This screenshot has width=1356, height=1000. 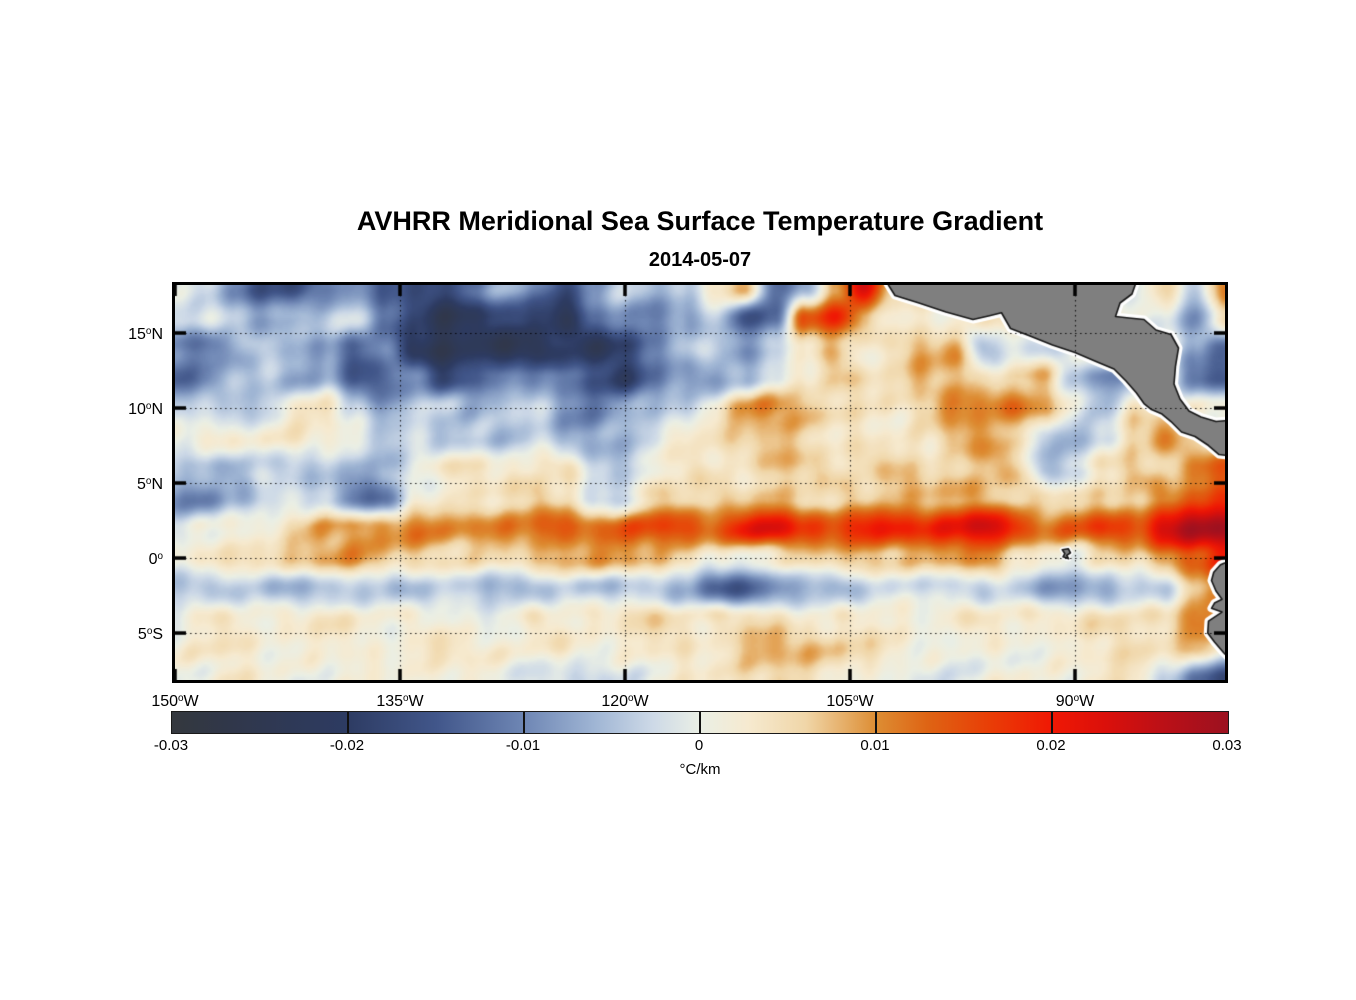 I want to click on colorbar, so click(x=700, y=722).